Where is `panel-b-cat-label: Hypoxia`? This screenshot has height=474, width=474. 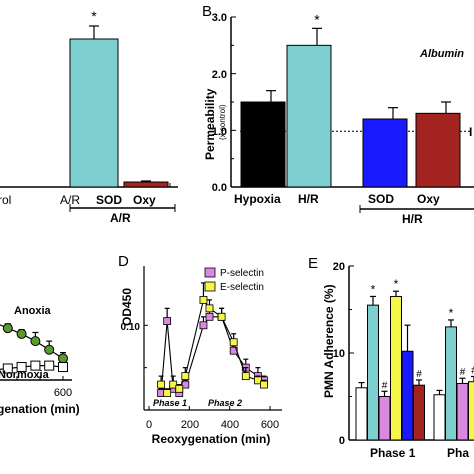 panel-b-cat-label: Hypoxia is located at coordinates (257, 199).